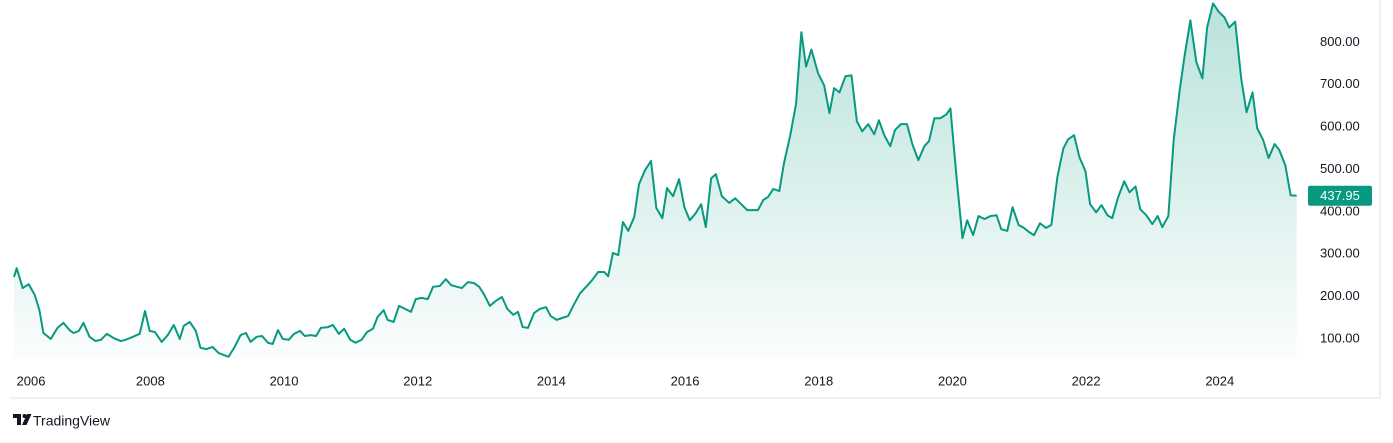  Describe the element at coordinates (1086, 380) in the screenshot. I see `x-tick-label: 2022` at that location.